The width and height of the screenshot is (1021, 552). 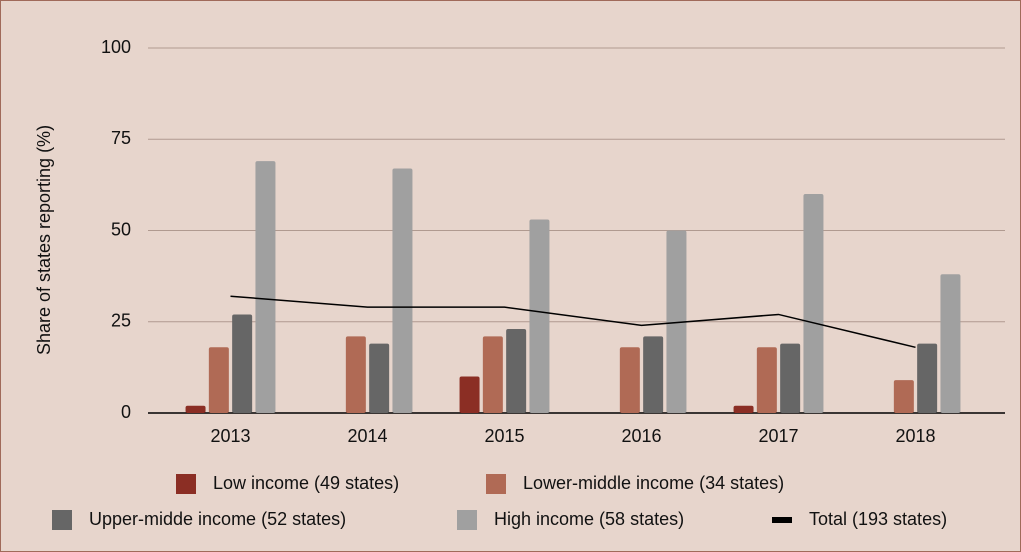 I want to click on y-tick-label: 100, so click(x=116, y=47).